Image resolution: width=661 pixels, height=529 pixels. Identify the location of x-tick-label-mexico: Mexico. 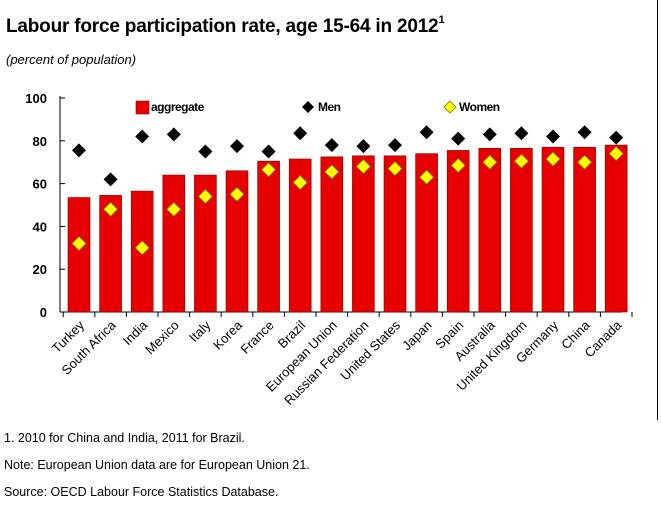
(162, 338).